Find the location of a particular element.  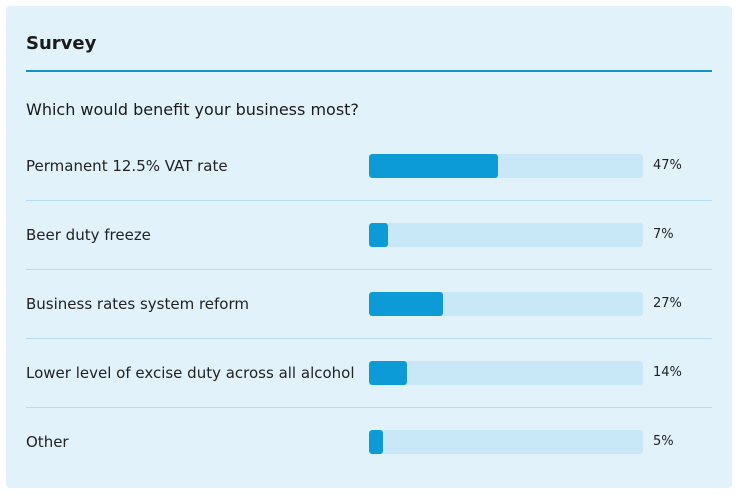

survey-option: Permanent 12.5% VAT rate 47% is located at coordinates (369, 166).